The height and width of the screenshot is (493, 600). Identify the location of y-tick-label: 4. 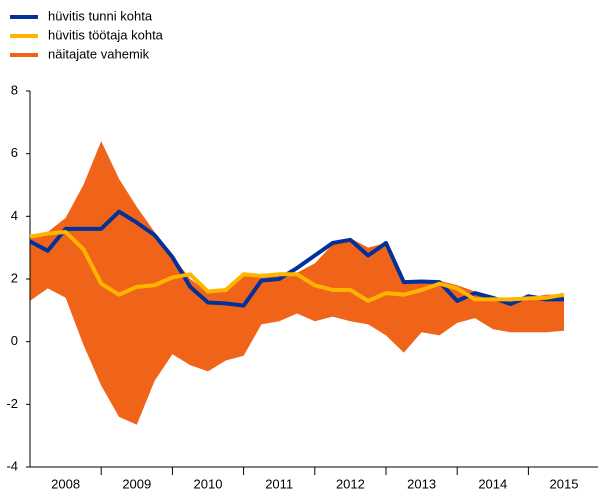
(14, 215).